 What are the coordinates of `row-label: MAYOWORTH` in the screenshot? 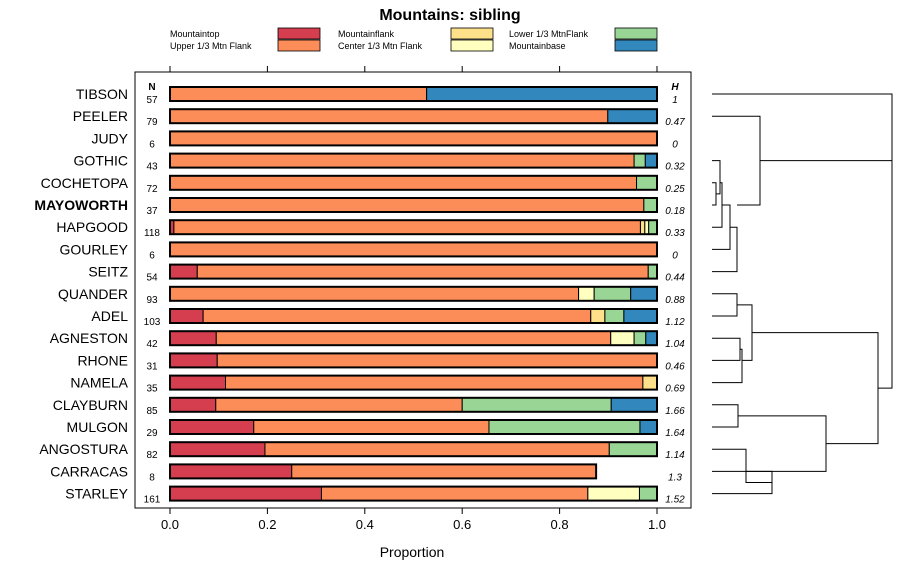 It's located at (81, 205).